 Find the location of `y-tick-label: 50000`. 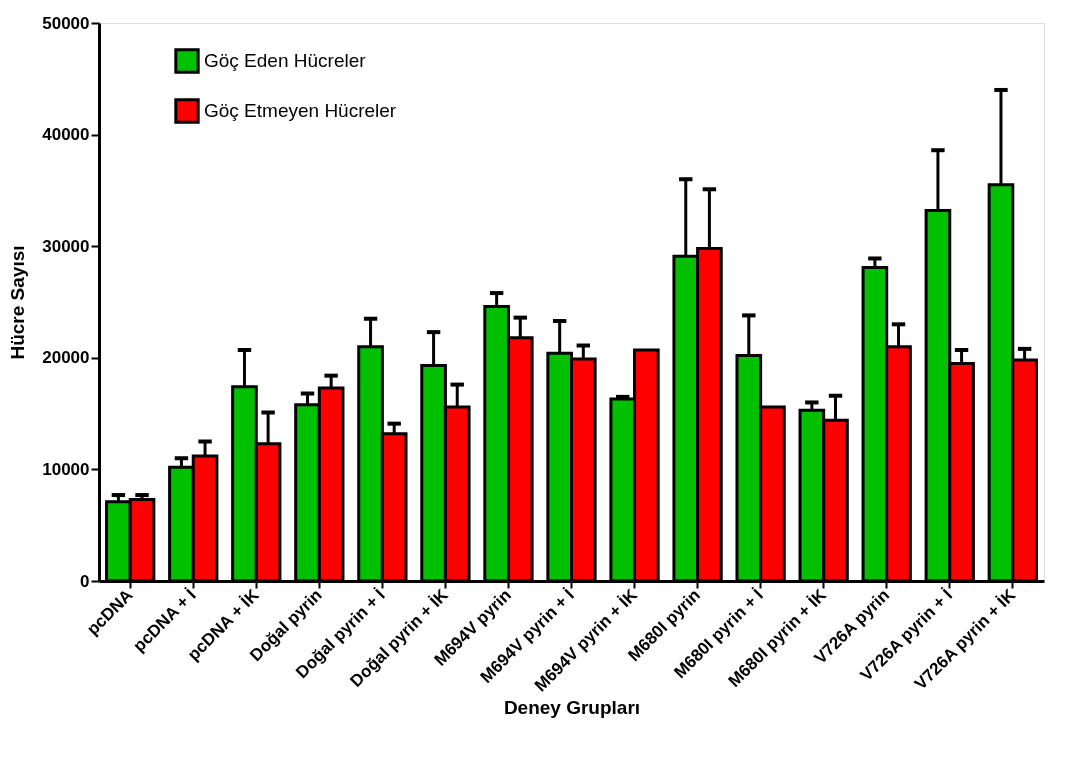

y-tick-label: 50000 is located at coordinates (66, 23).